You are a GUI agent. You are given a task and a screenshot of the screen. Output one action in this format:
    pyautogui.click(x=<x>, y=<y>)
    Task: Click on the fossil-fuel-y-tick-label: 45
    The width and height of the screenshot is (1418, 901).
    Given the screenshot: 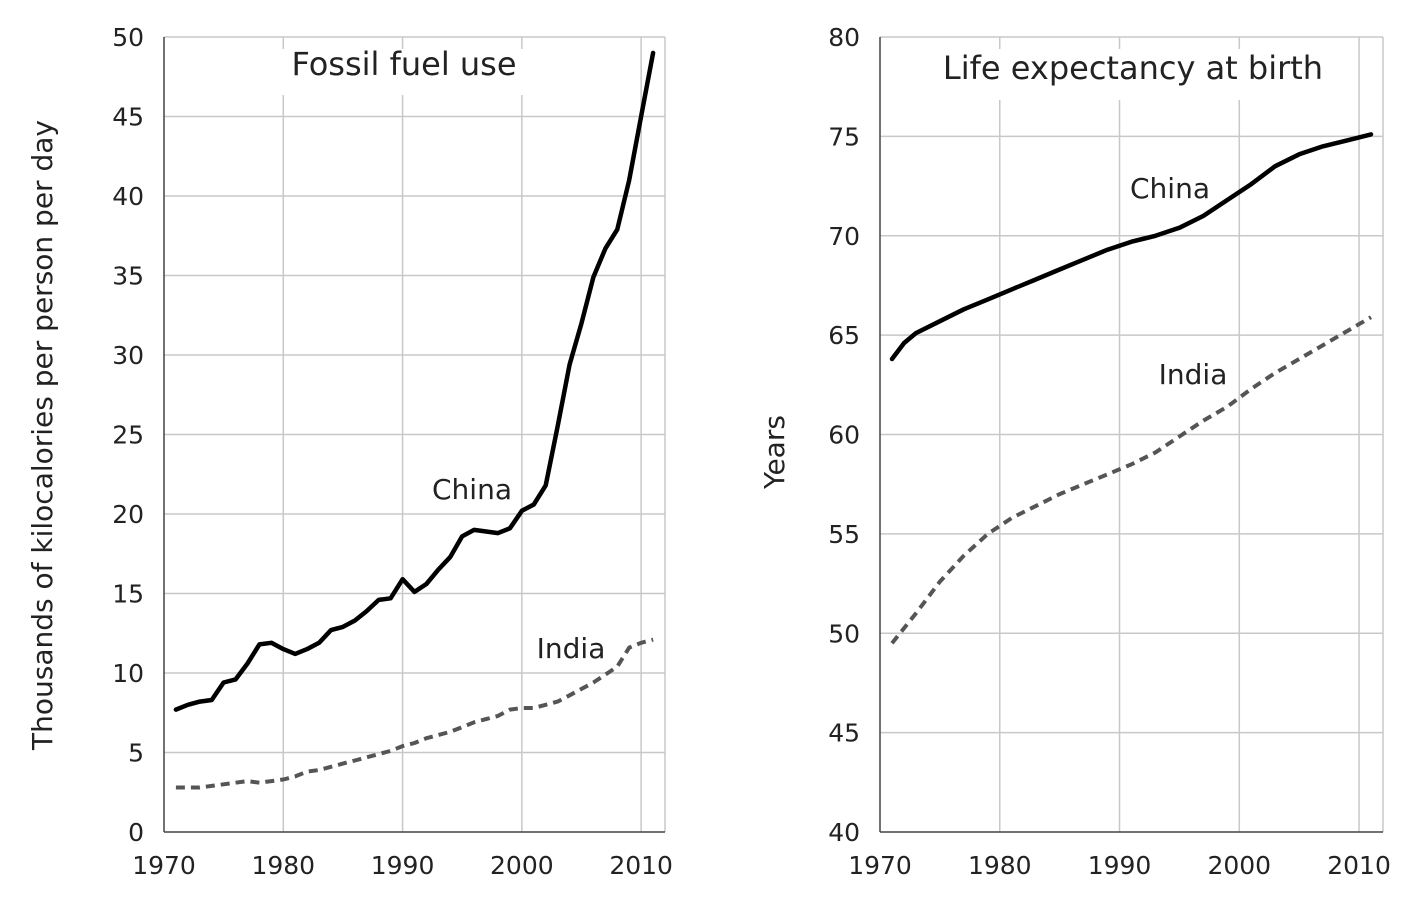 What is the action you would take?
    pyautogui.click(x=128, y=117)
    